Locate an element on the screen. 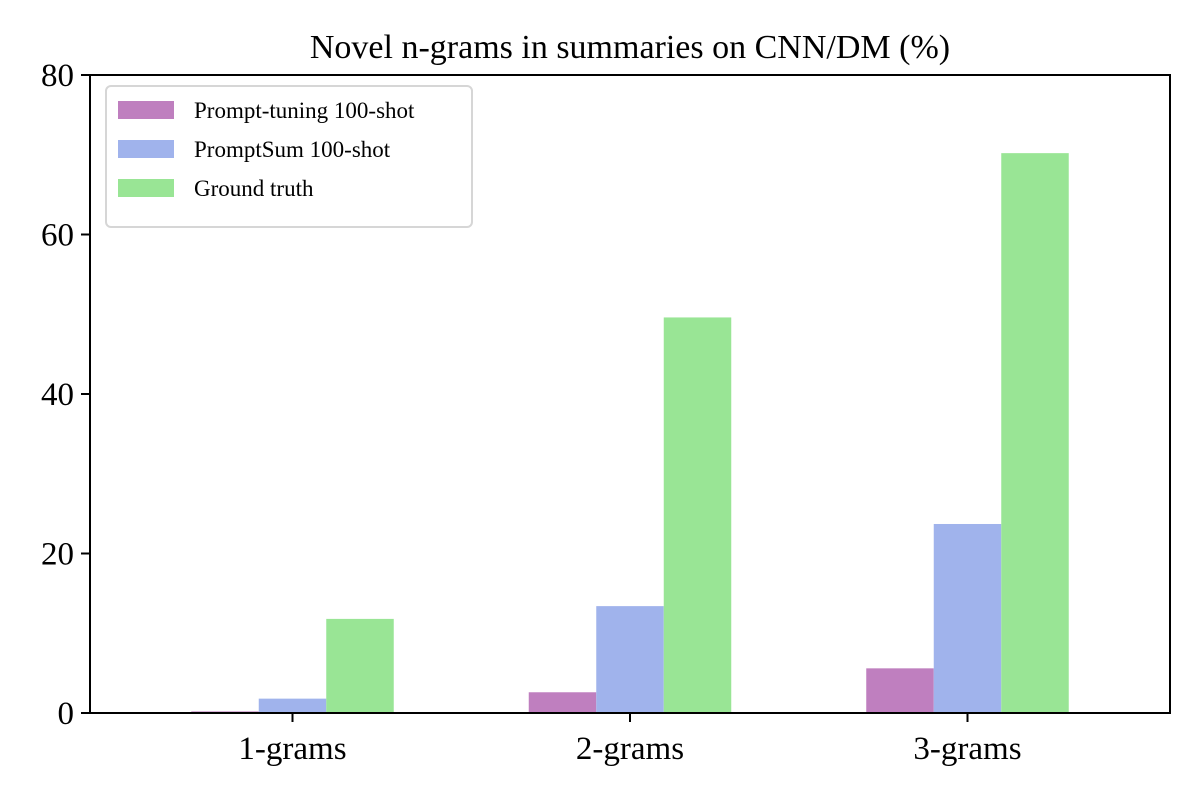  y-axis: 0 20 40 60 80 is located at coordinates (65, 395).